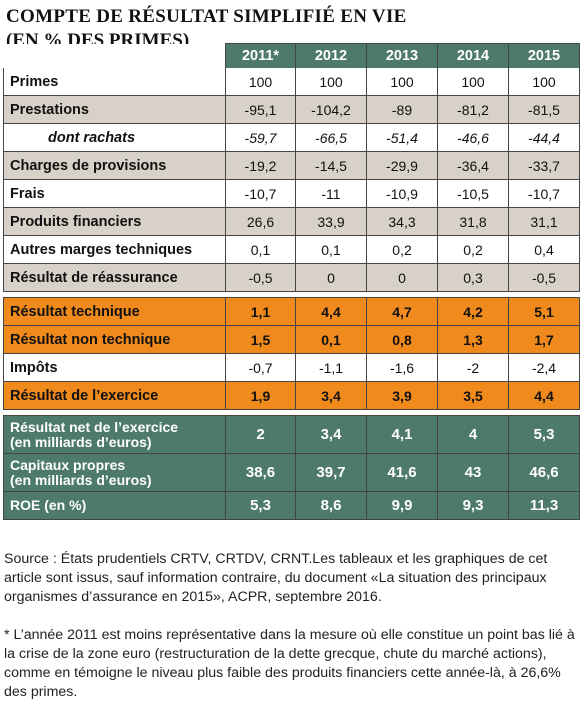 The image size is (583, 710). What do you see at coordinates (114, 193) in the screenshot?
I see `row-label: Frais` at bounding box center [114, 193].